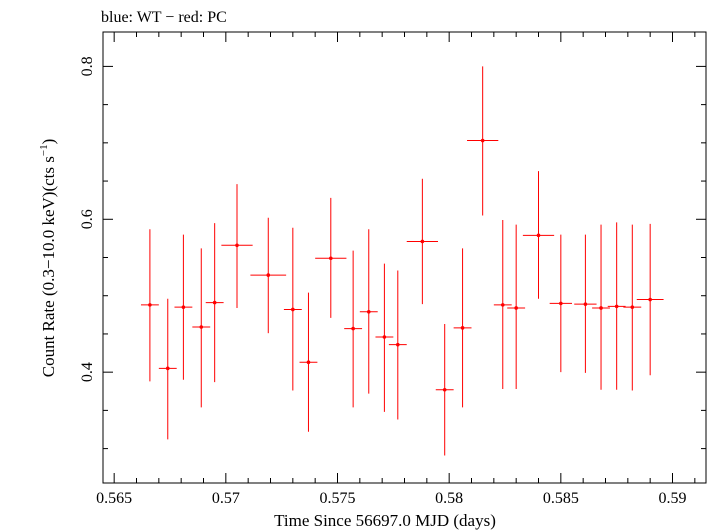 The height and width of the screenshot is (532, 709). I want to click on y-axis-tick-labels: 0.4 0.6 0.8, so click(87, 219).